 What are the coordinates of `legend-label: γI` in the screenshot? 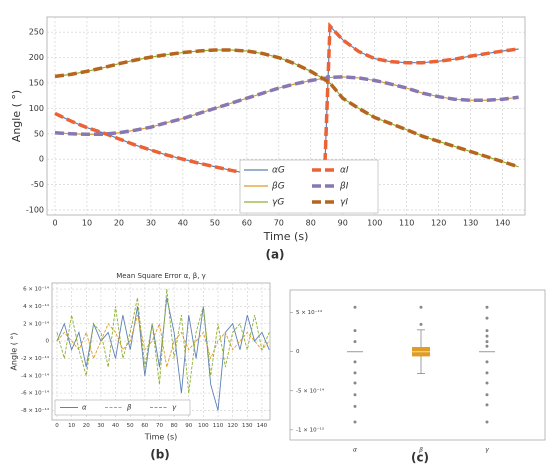 It's located at (344, 203).